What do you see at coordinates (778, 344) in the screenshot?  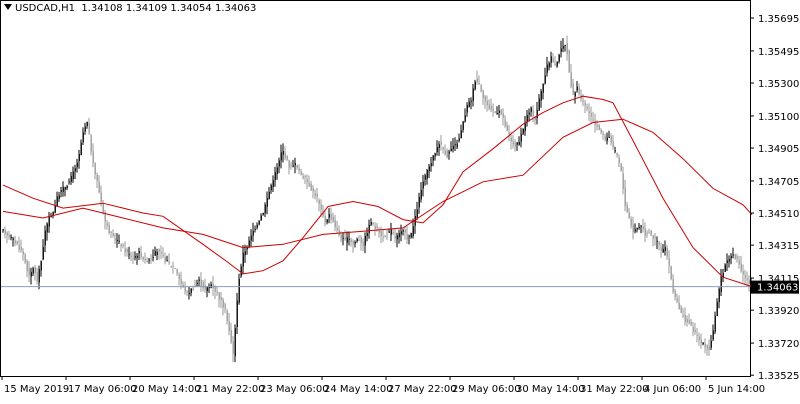 I see `y-tick-label: 1.33720` at bounding box center [778, 344].